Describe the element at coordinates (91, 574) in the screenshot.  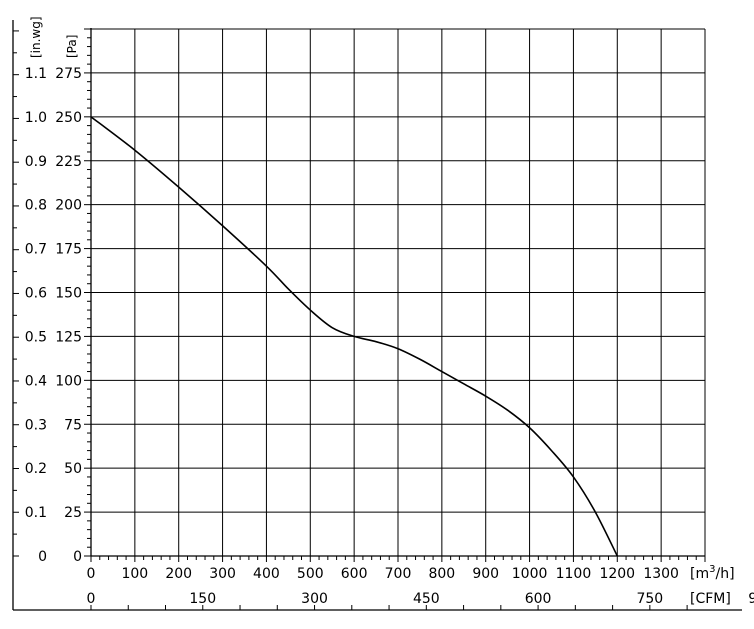
I see `x-tick-label: 0` at that location.